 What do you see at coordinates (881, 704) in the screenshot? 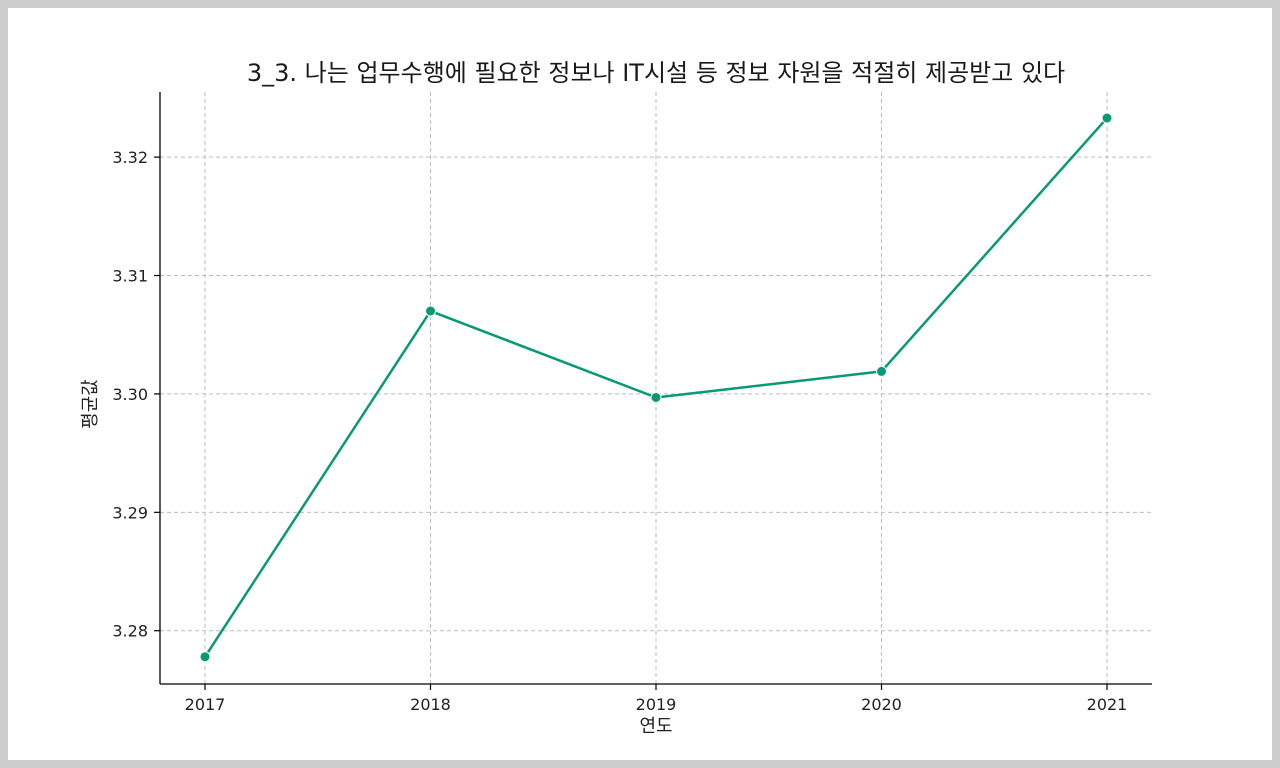
I see `x-tick-label: 2020` at bounding box center [881, 704].